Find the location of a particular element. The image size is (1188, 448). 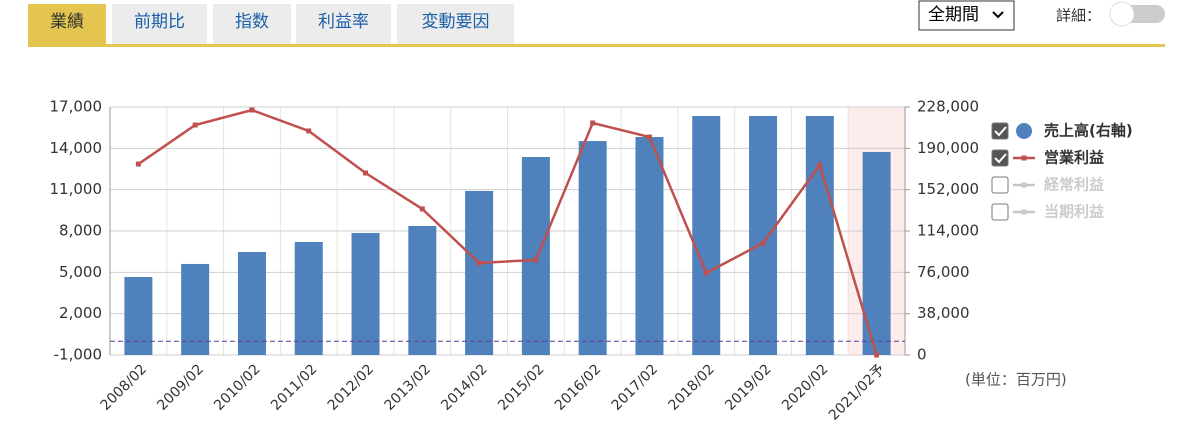

y2-tick-label: 228,000 is located at coordinates (948, 107).